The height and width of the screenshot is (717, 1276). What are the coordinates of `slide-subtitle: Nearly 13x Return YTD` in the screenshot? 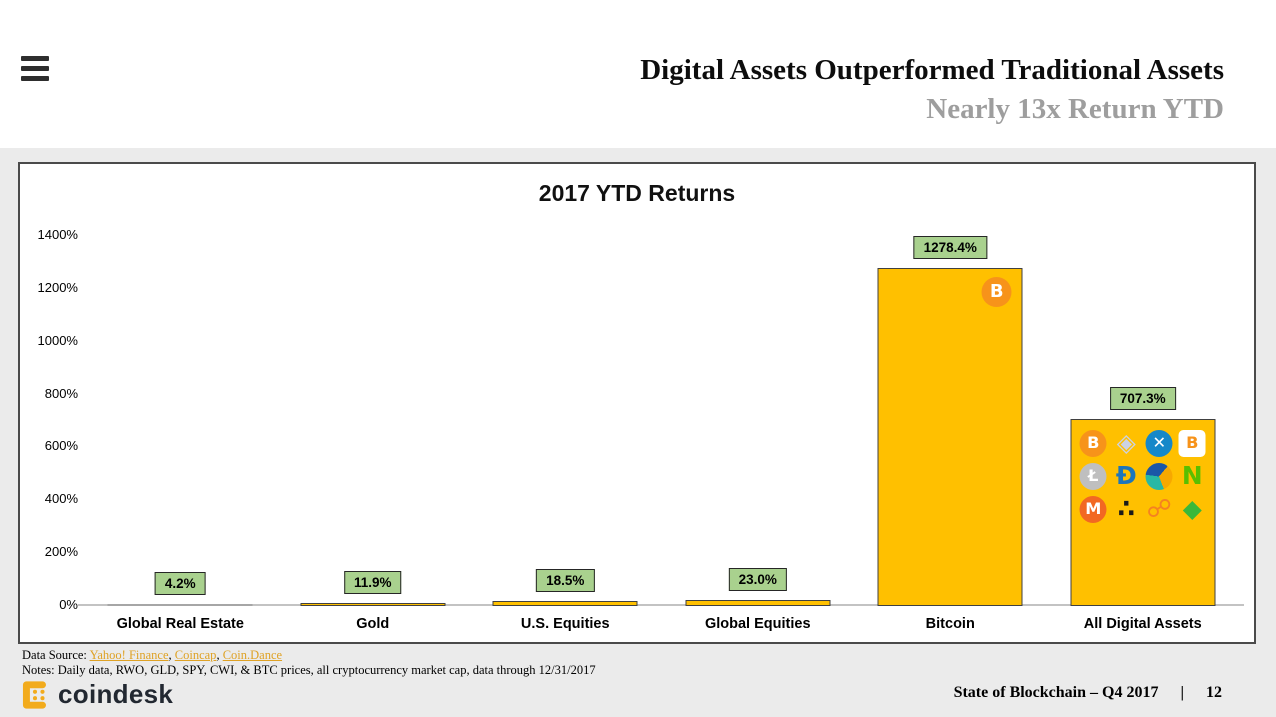 It's located at (1075, 109).